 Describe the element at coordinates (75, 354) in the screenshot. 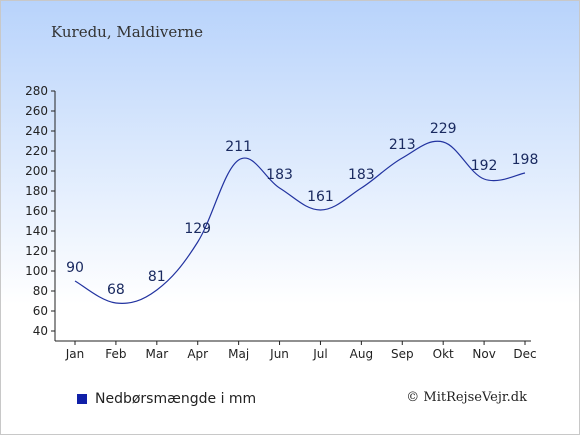

I see `x-tick-label: Jan` at that location.